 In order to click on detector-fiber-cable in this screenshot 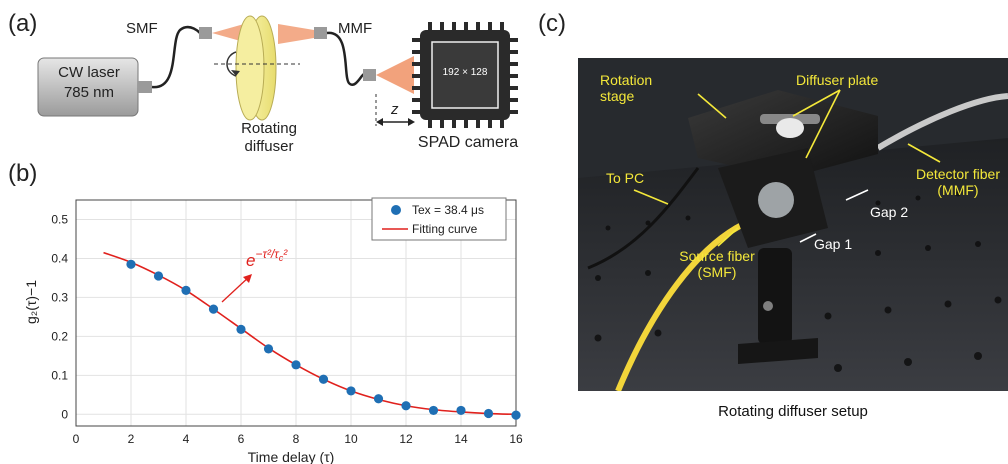, I will do `click(942, 122)`.